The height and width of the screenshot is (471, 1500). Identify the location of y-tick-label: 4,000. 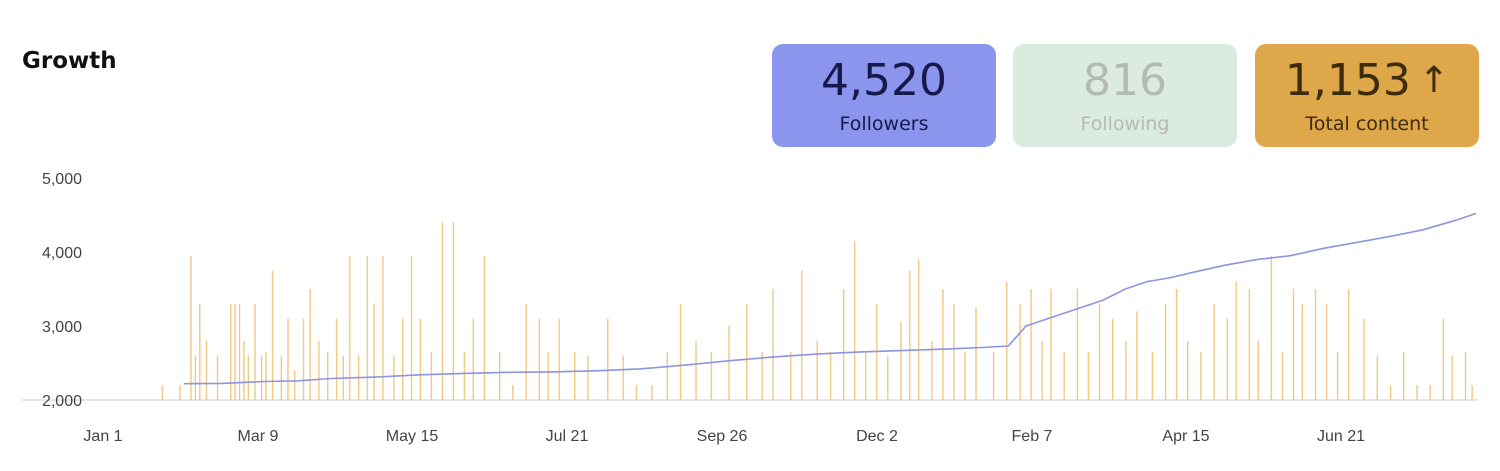
(62, 253).